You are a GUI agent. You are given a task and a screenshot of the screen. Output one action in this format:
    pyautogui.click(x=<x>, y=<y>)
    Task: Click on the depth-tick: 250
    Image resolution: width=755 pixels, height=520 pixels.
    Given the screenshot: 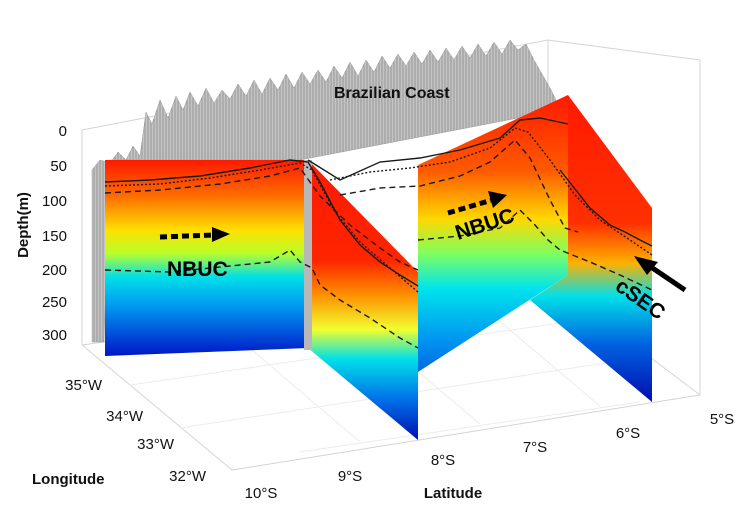 What is the action you would take?
    pyautogui.click(x=54, y=302)
    